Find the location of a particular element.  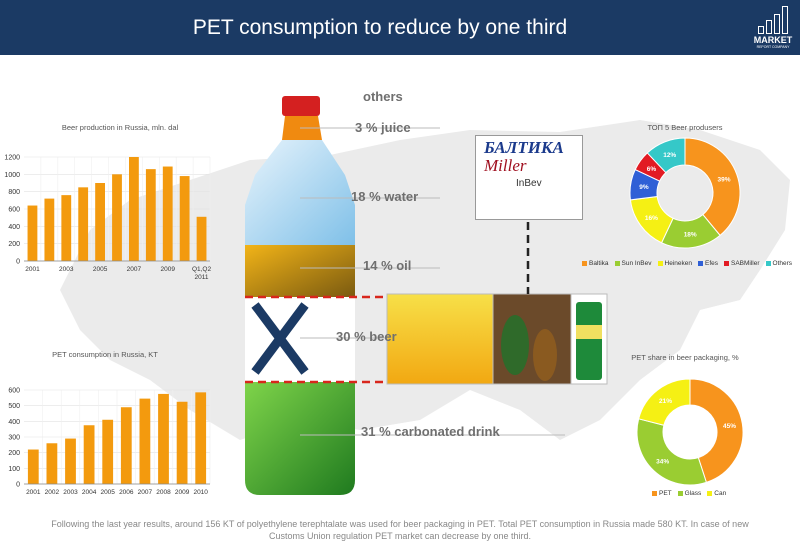

y-tick-label: 500 is located at coordinates (14, 406).